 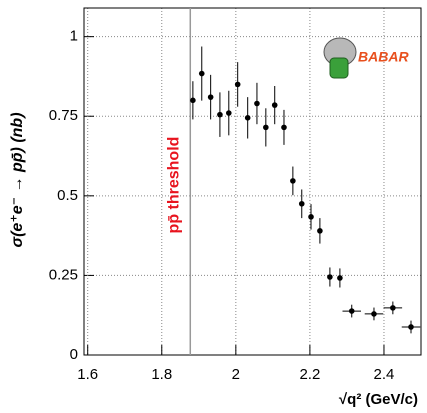 I want to click on y-axis-label: σ(e⁺e⁻ → pp̄) (nb), so click(x=17, y=179).